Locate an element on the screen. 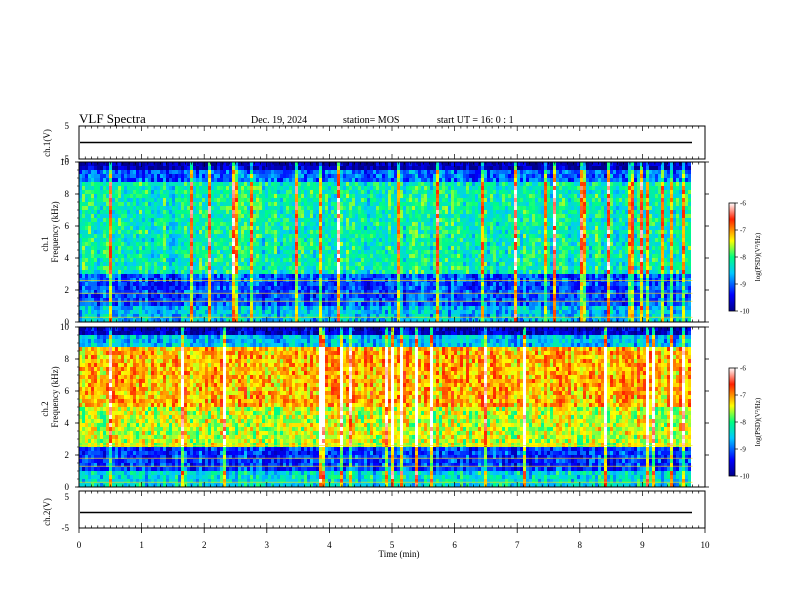 Image resolution: width=792 pixels, height=612 pixels. ch1-ytick-top: 5 is located at coordinates (67, 126).